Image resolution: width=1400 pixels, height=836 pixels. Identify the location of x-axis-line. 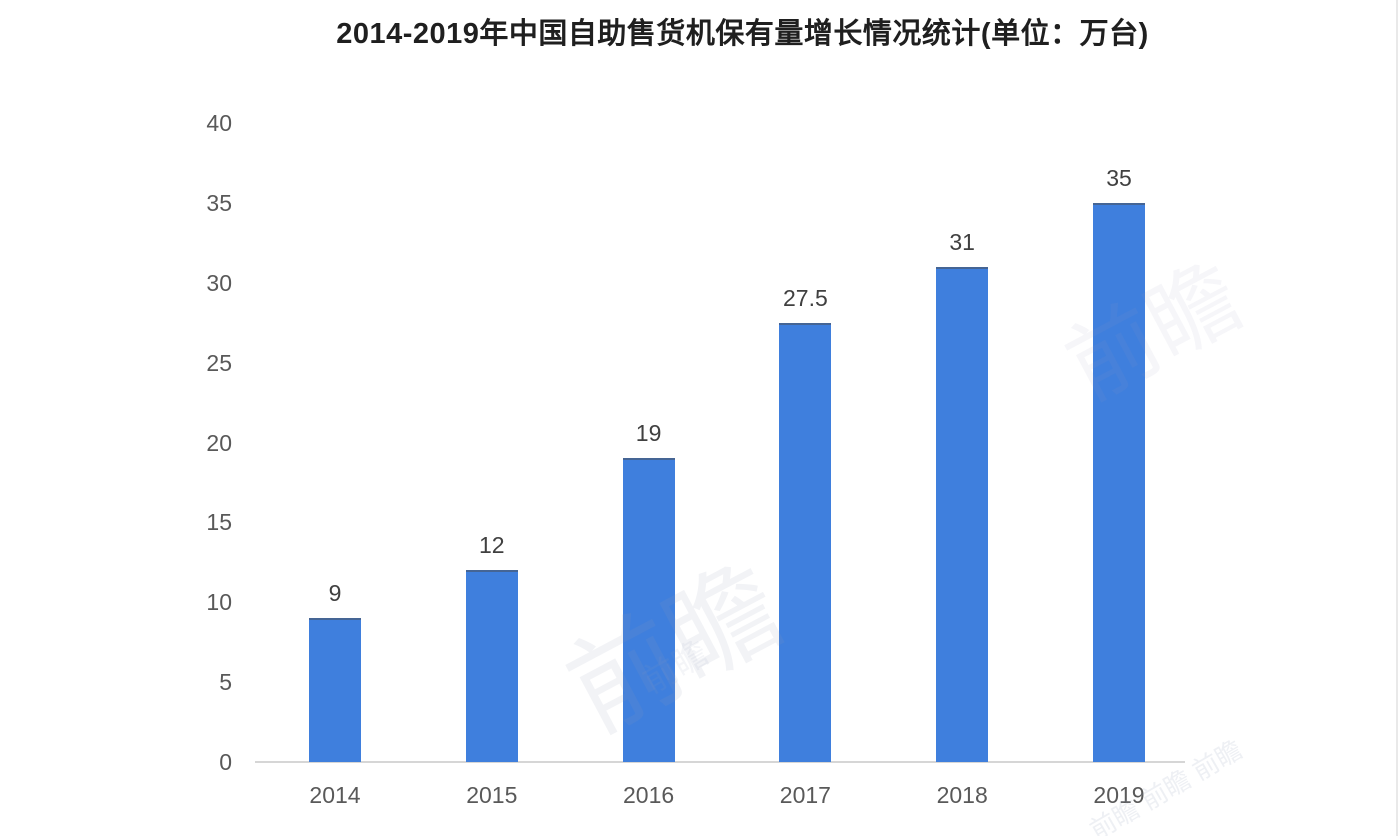
(720, 762).